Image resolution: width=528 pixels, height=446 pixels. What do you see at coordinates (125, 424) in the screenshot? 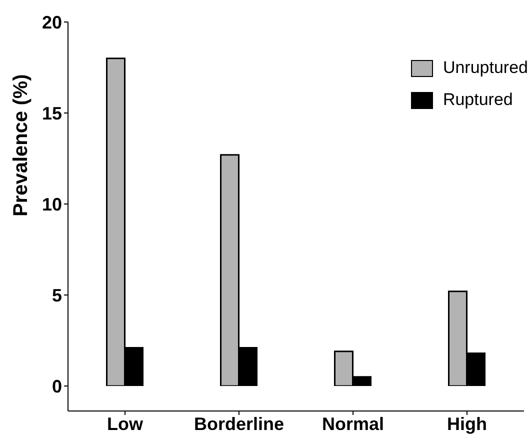
I see `x-tick-label: Low` at bounding box center [125, 424].